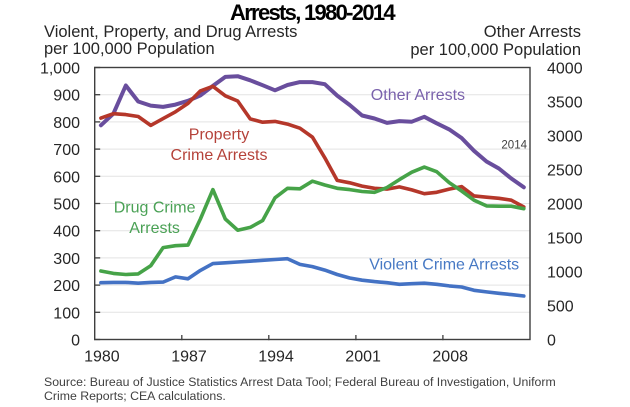 The width and height of the screenshot is (630, 407). What do you see at coordinates (189, 357) in the screenshot?
I see `svg-text: 1987` at bounding box center [189, 357].